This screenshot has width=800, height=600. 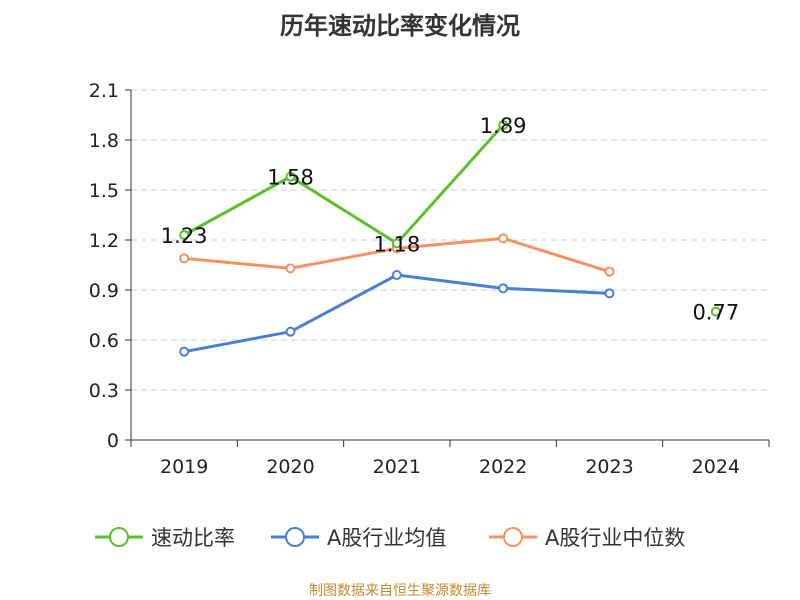 I want to click on legend-item-2: A股行业中位数, so click(x=587, y=538).